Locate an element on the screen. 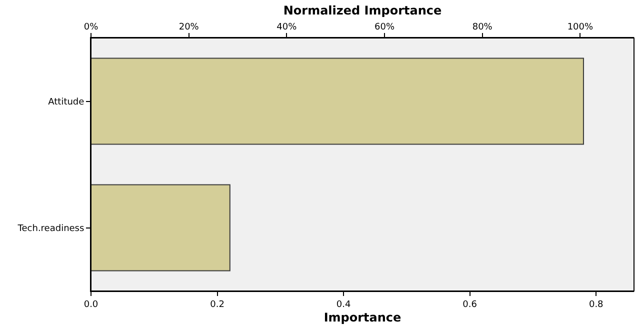 The height and width of the screenshot is (331, 642). x2-tick-label: 20% is located at coordinates (189, 27).